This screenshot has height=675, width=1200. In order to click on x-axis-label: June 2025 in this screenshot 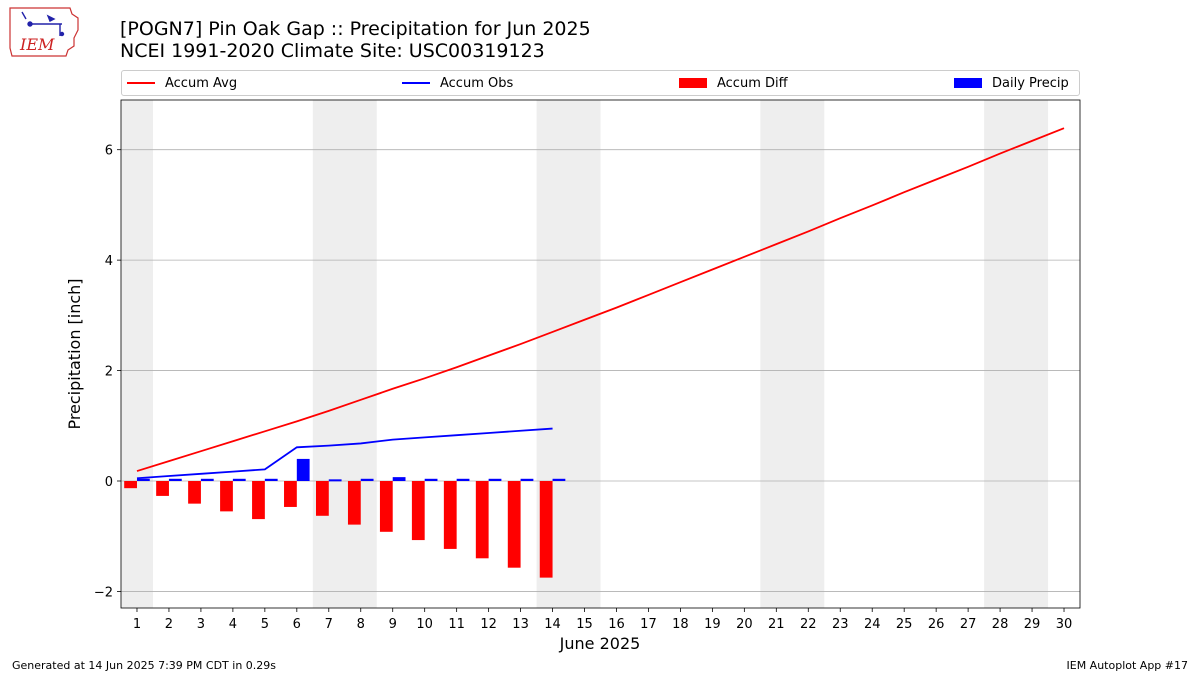, I will do `click(600, 643)`.